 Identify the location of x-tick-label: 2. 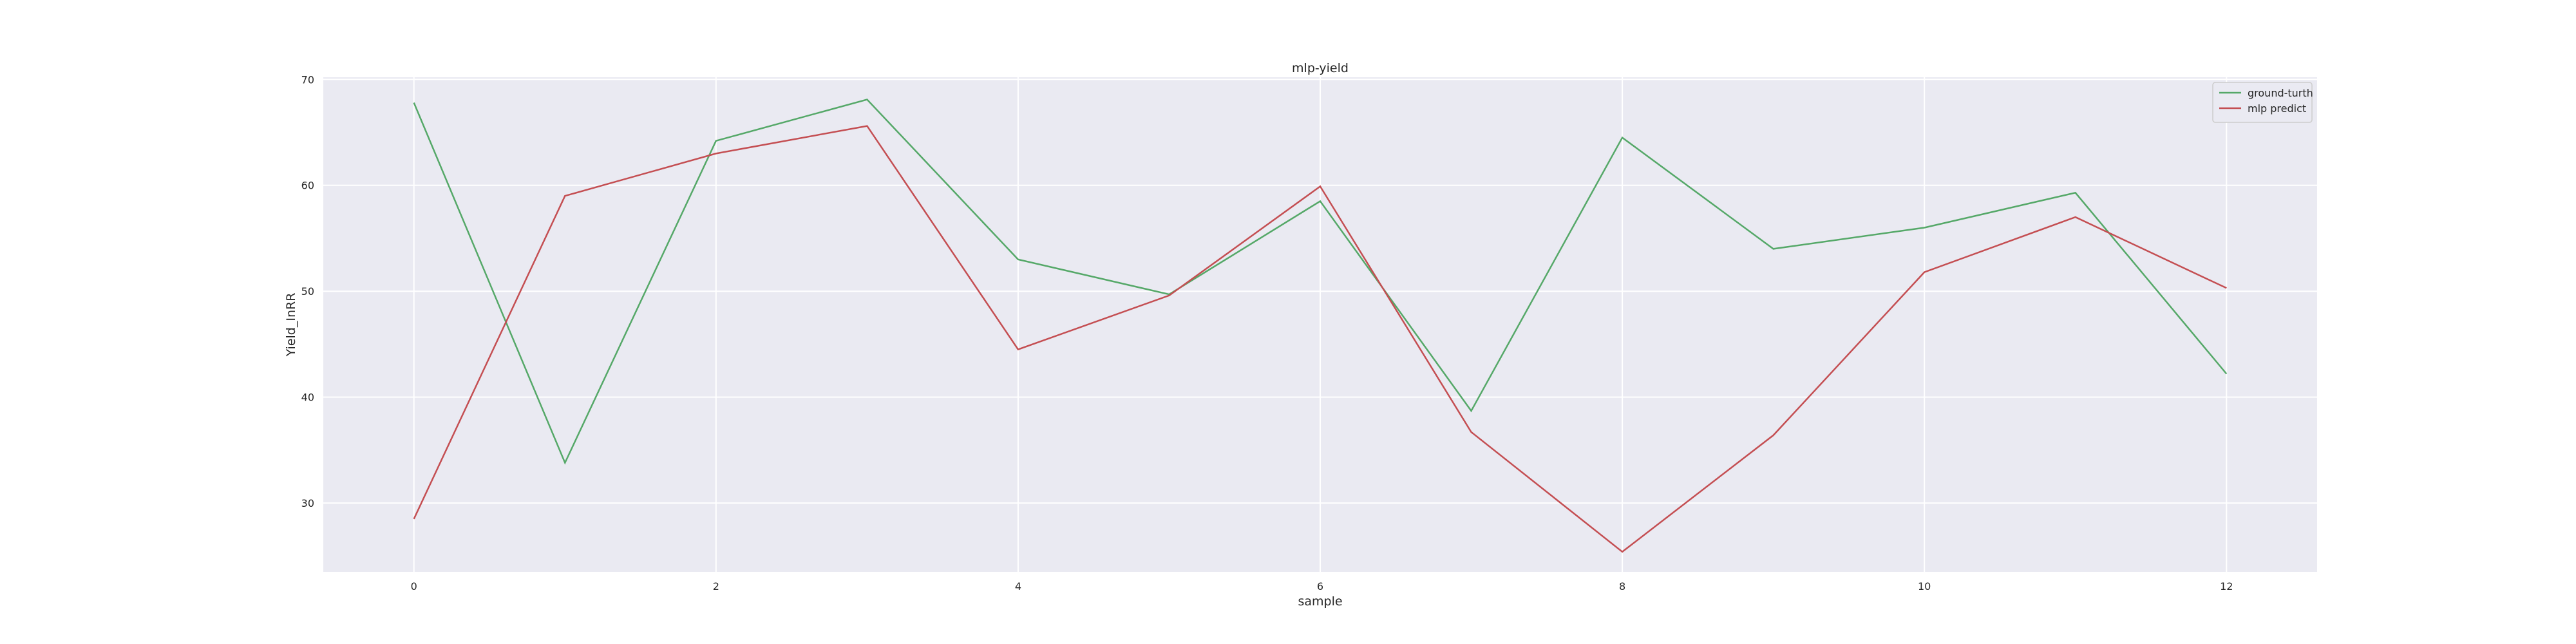
(716, 586).